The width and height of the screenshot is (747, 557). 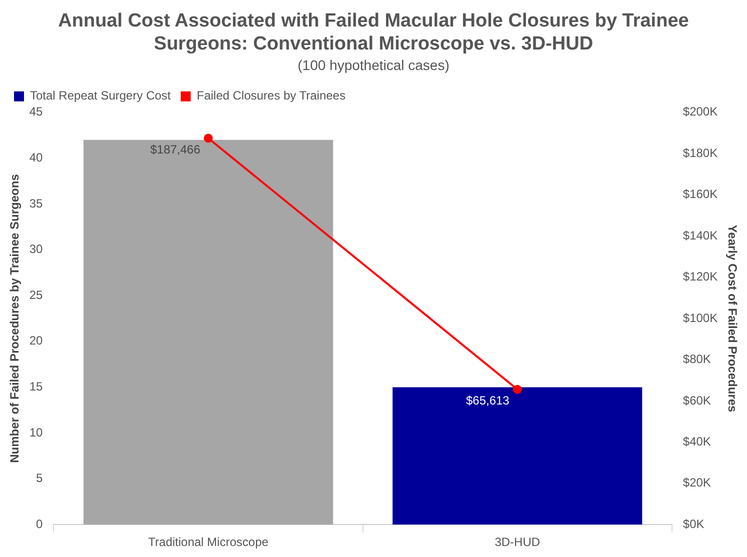 I want to click on x-tick-label: Traditional Microscope, so click(x=208, y=542).